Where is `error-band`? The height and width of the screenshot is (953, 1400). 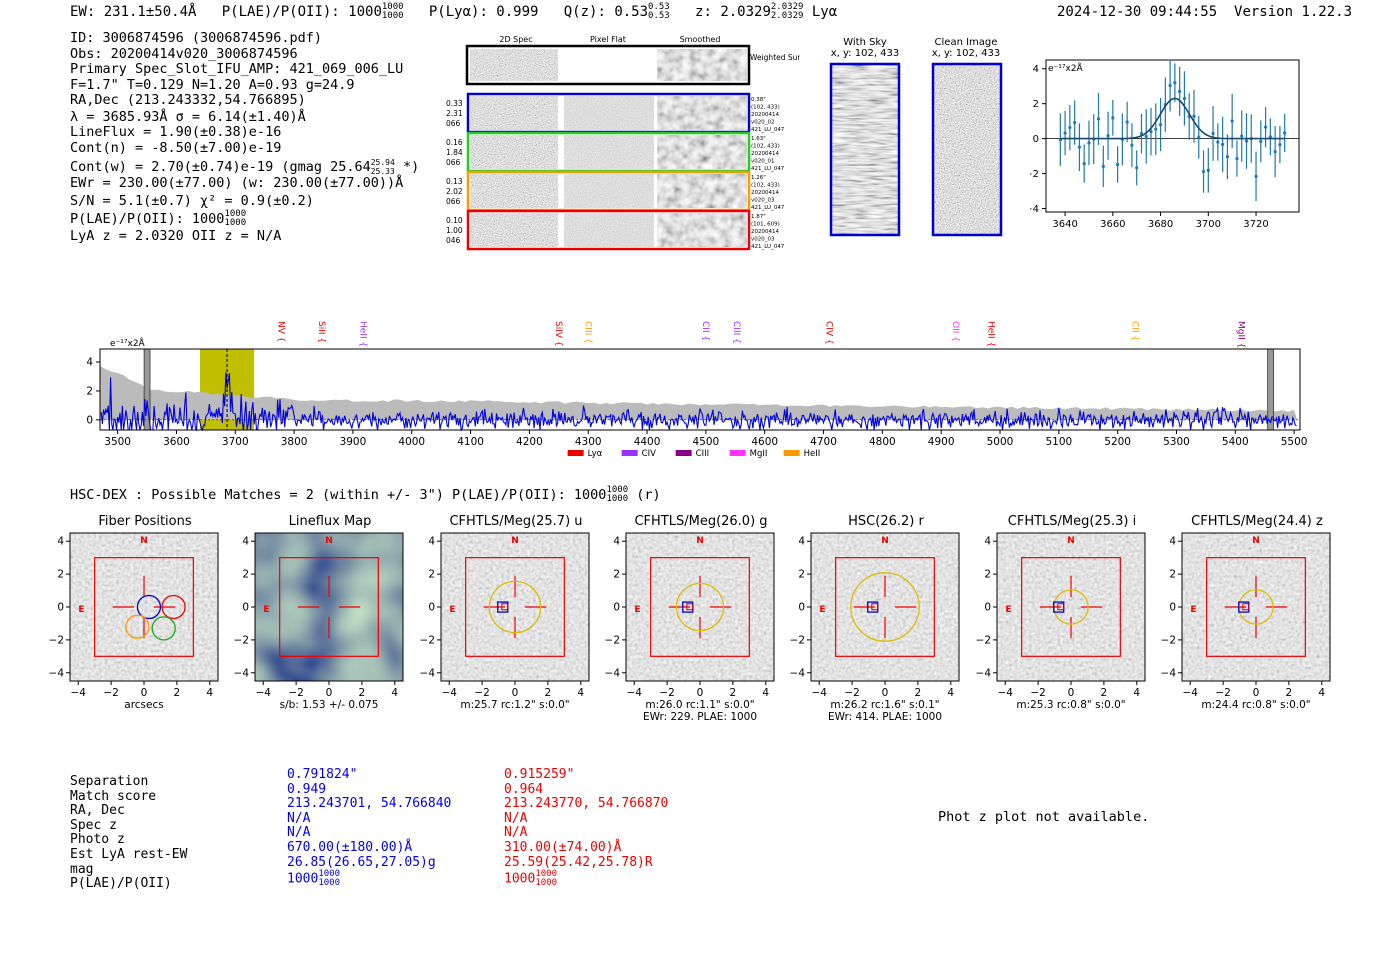 error-band is located at coordinates (699, 392).